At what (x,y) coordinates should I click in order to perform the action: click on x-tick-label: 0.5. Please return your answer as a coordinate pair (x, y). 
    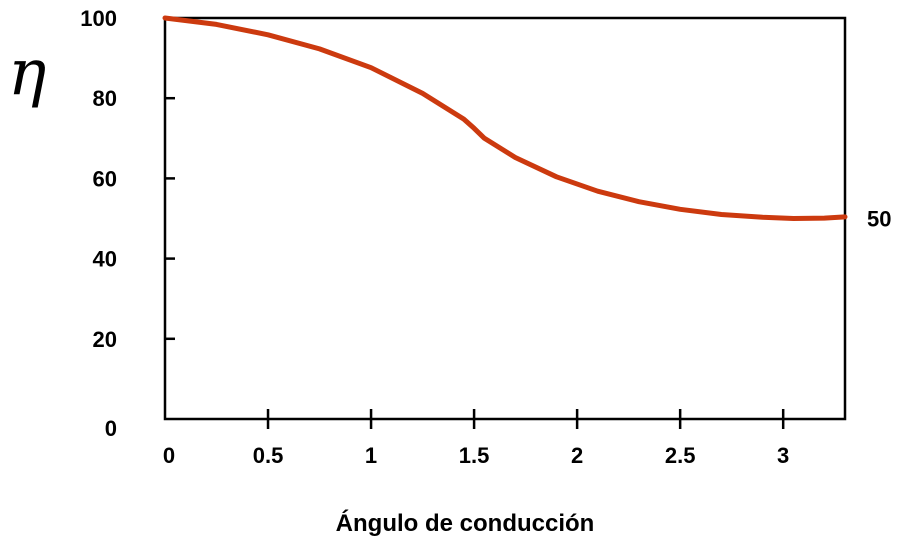
    Looking at the image, I should click on (268, 455).